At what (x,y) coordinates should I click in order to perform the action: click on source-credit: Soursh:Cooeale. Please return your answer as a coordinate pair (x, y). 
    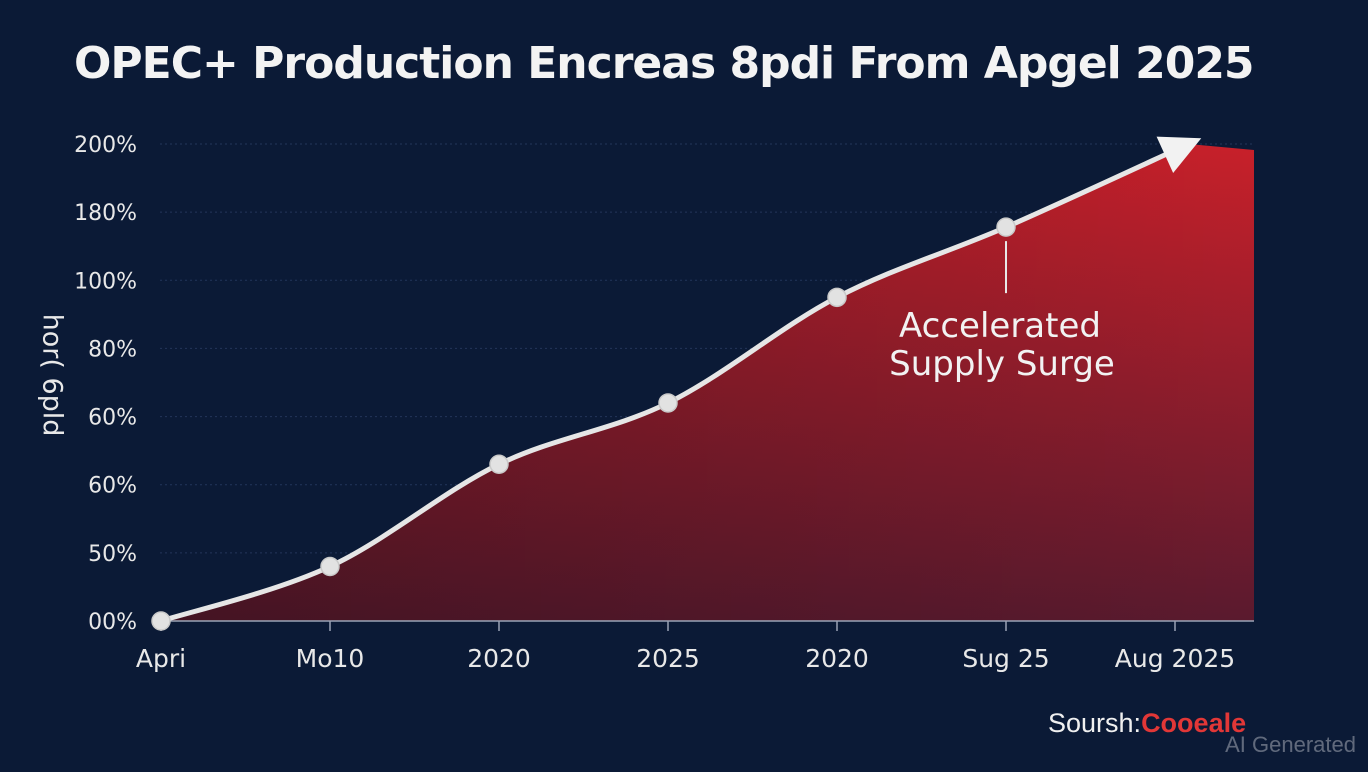
    Looking at the image, I should click on (1147, 723).